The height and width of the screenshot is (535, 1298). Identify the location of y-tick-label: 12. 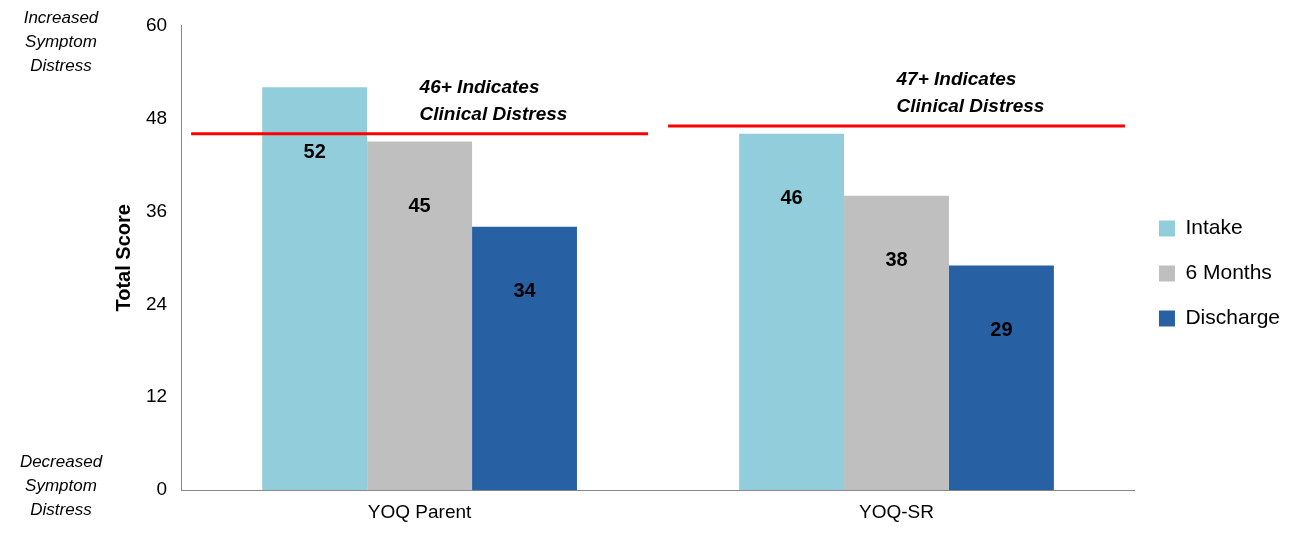
(156, 396).